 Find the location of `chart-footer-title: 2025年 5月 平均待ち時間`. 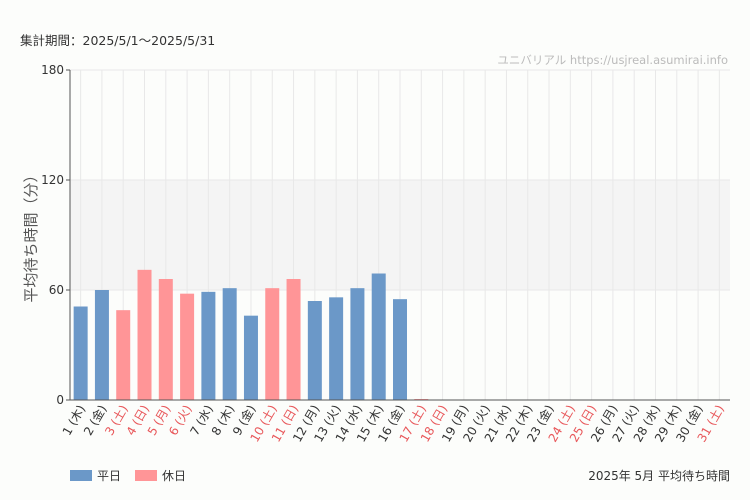

chart-footer-title: 2025年 5月 平均待ち時間 is located at coordinates (659, 476).